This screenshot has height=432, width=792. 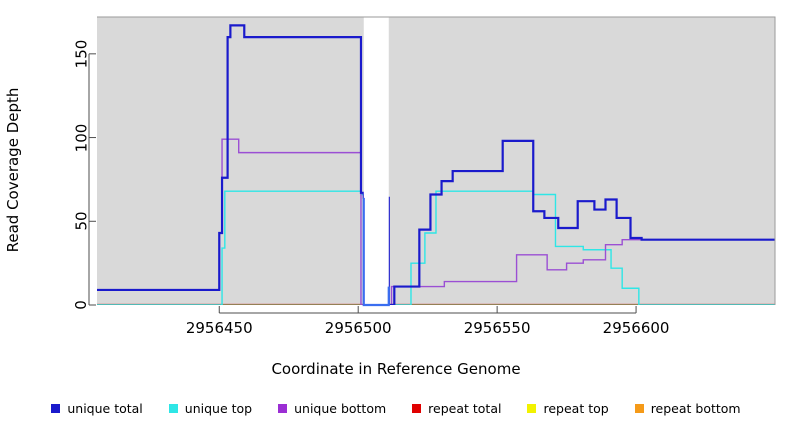 What do you see at coordinates (376, 252) in the screenshot?
I see `gap-boundary-trace` at bounding box center [376, 252].